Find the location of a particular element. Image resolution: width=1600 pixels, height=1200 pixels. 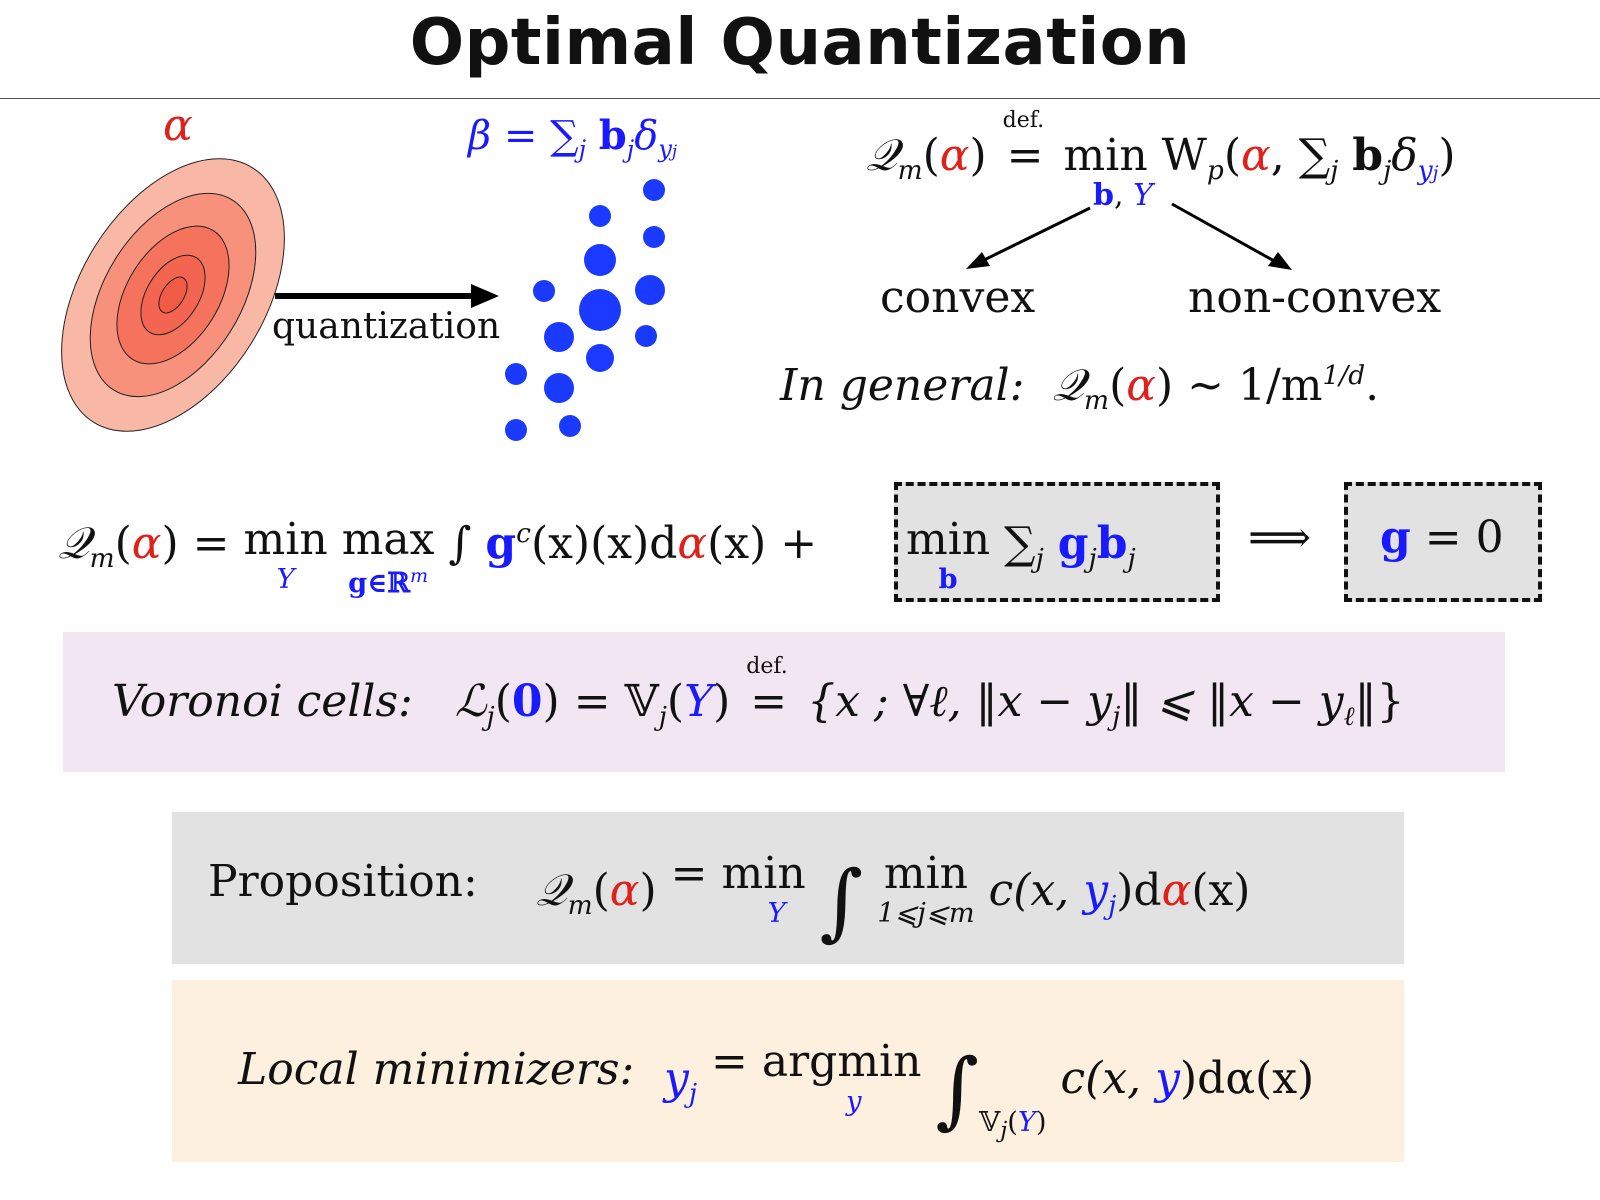

inner-min-box is located at coordinates (1057, 542).